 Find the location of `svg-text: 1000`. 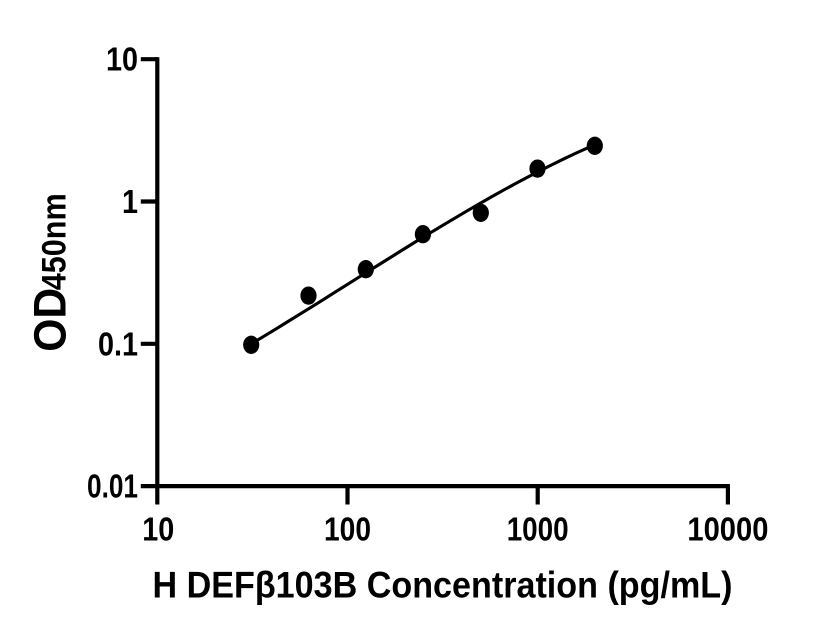

svg-text: 1000 is located at coordinates (538, 528).